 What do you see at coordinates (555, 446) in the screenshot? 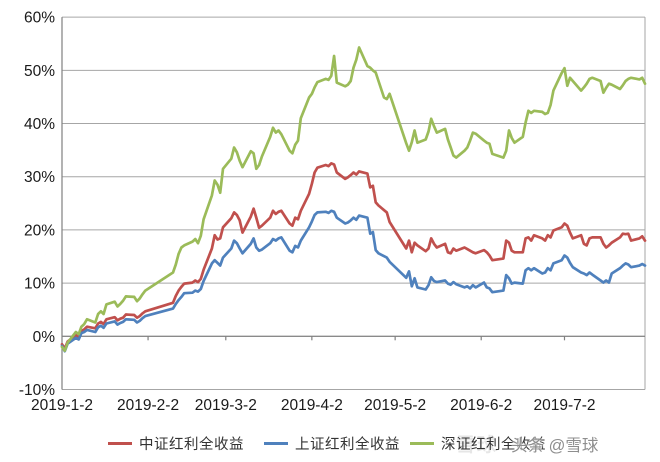
I see `toutiao-xueqiu-watermark: 头条 @雪球` at bounding box center [555, 446].